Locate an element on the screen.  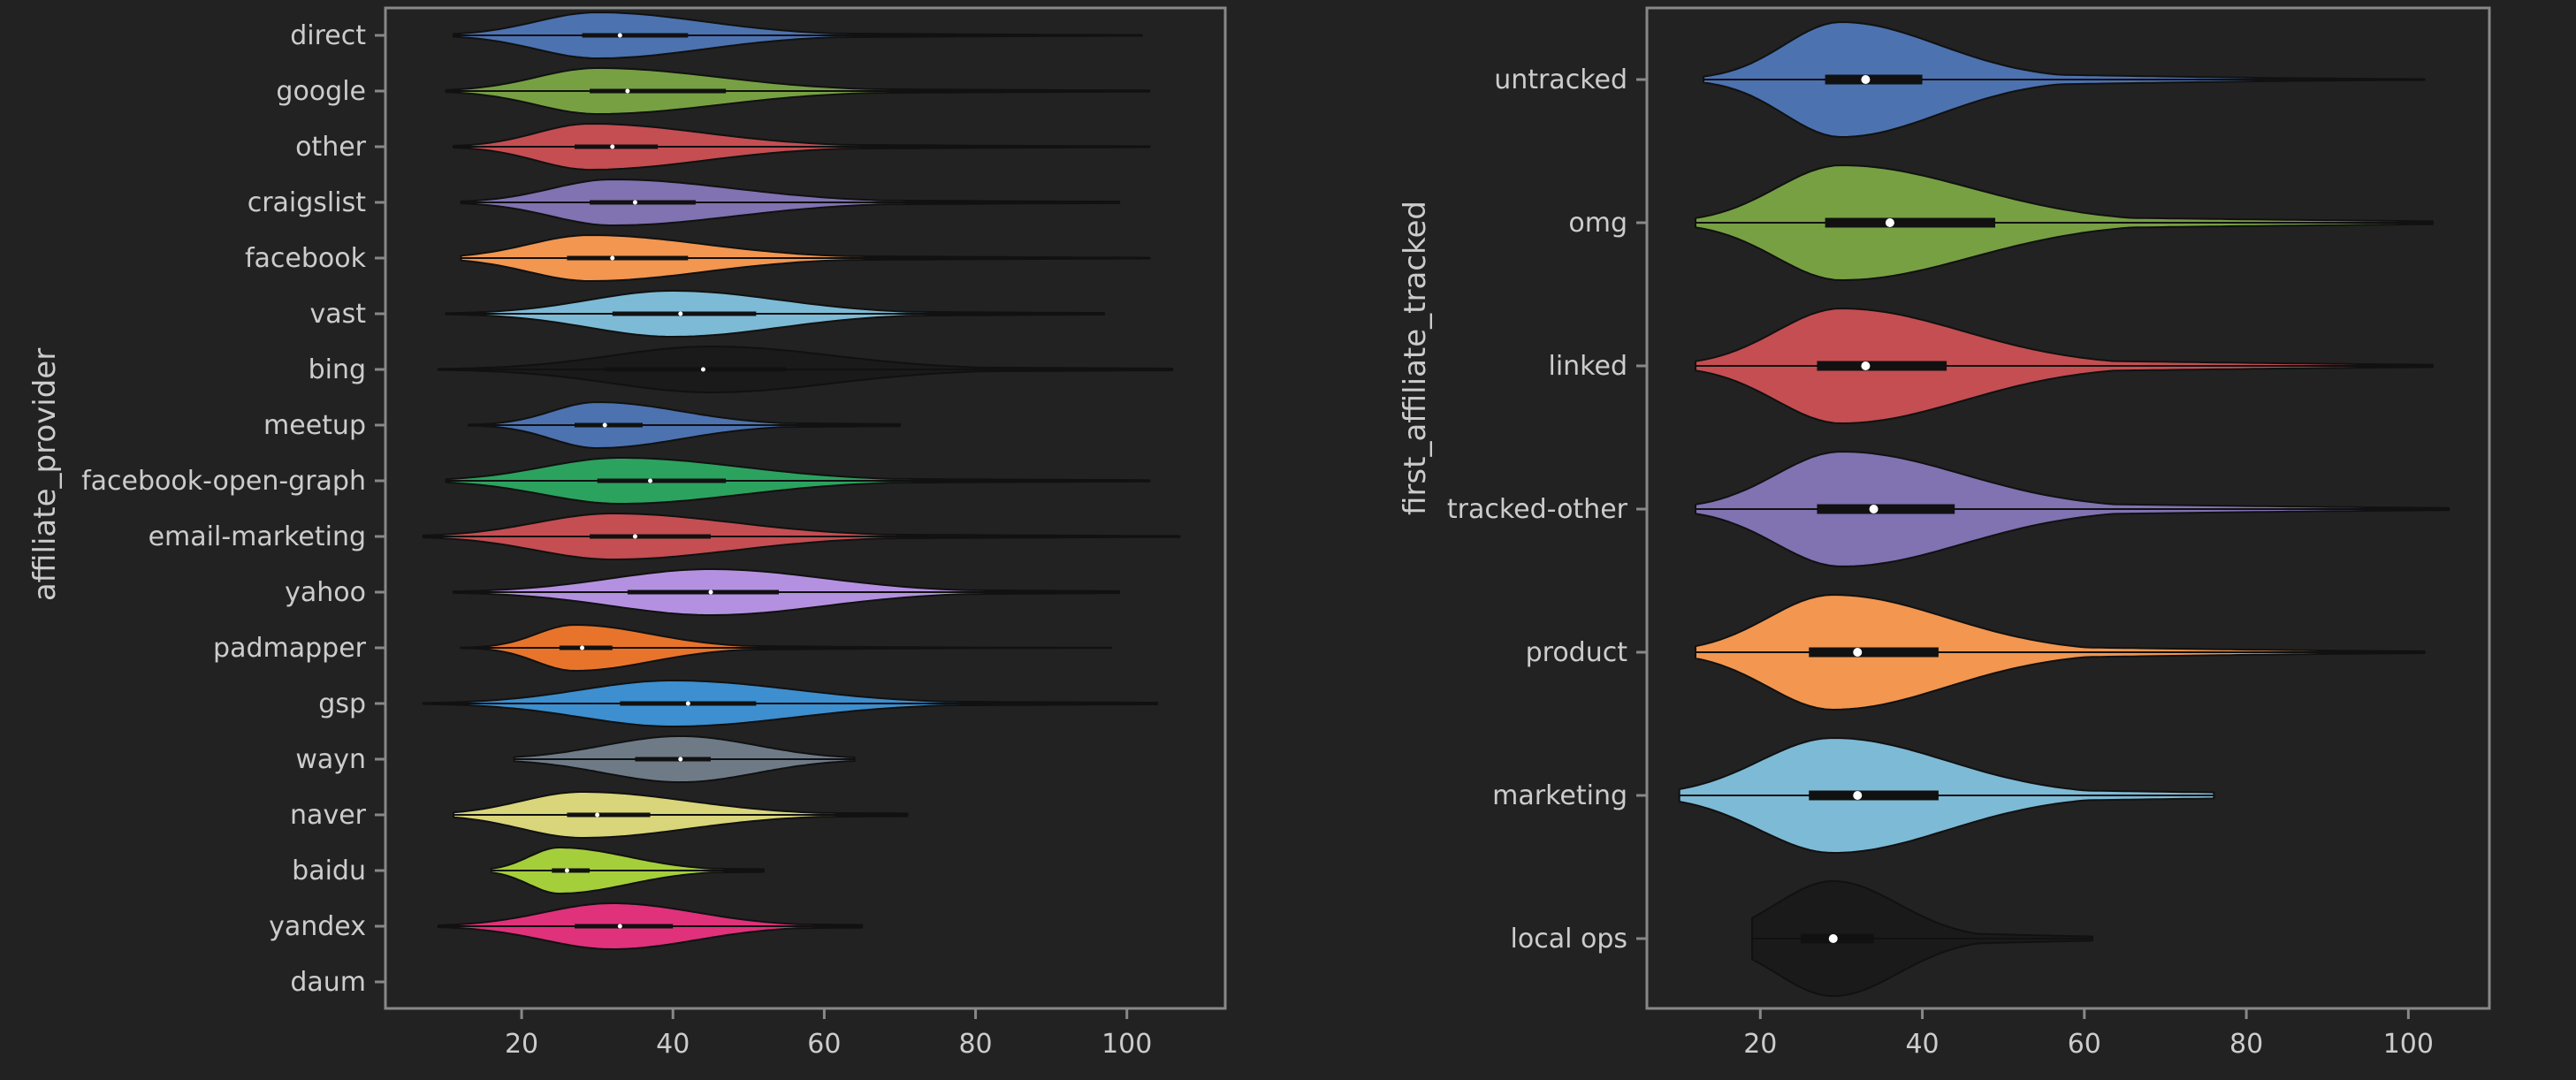
median-dot-email-marketing is located at coordinates (634, 536).